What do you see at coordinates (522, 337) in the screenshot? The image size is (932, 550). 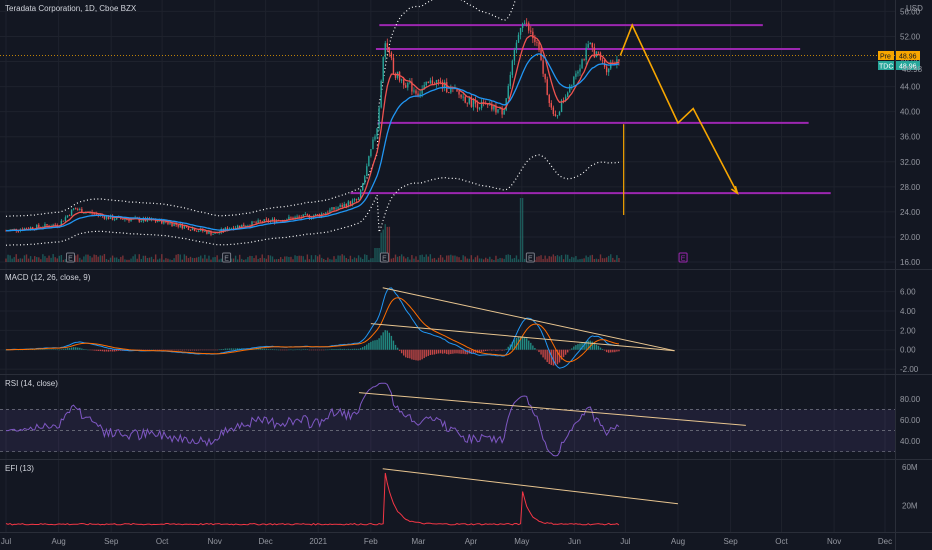 I see `macd-trendline` at bounding box center [522, 337].